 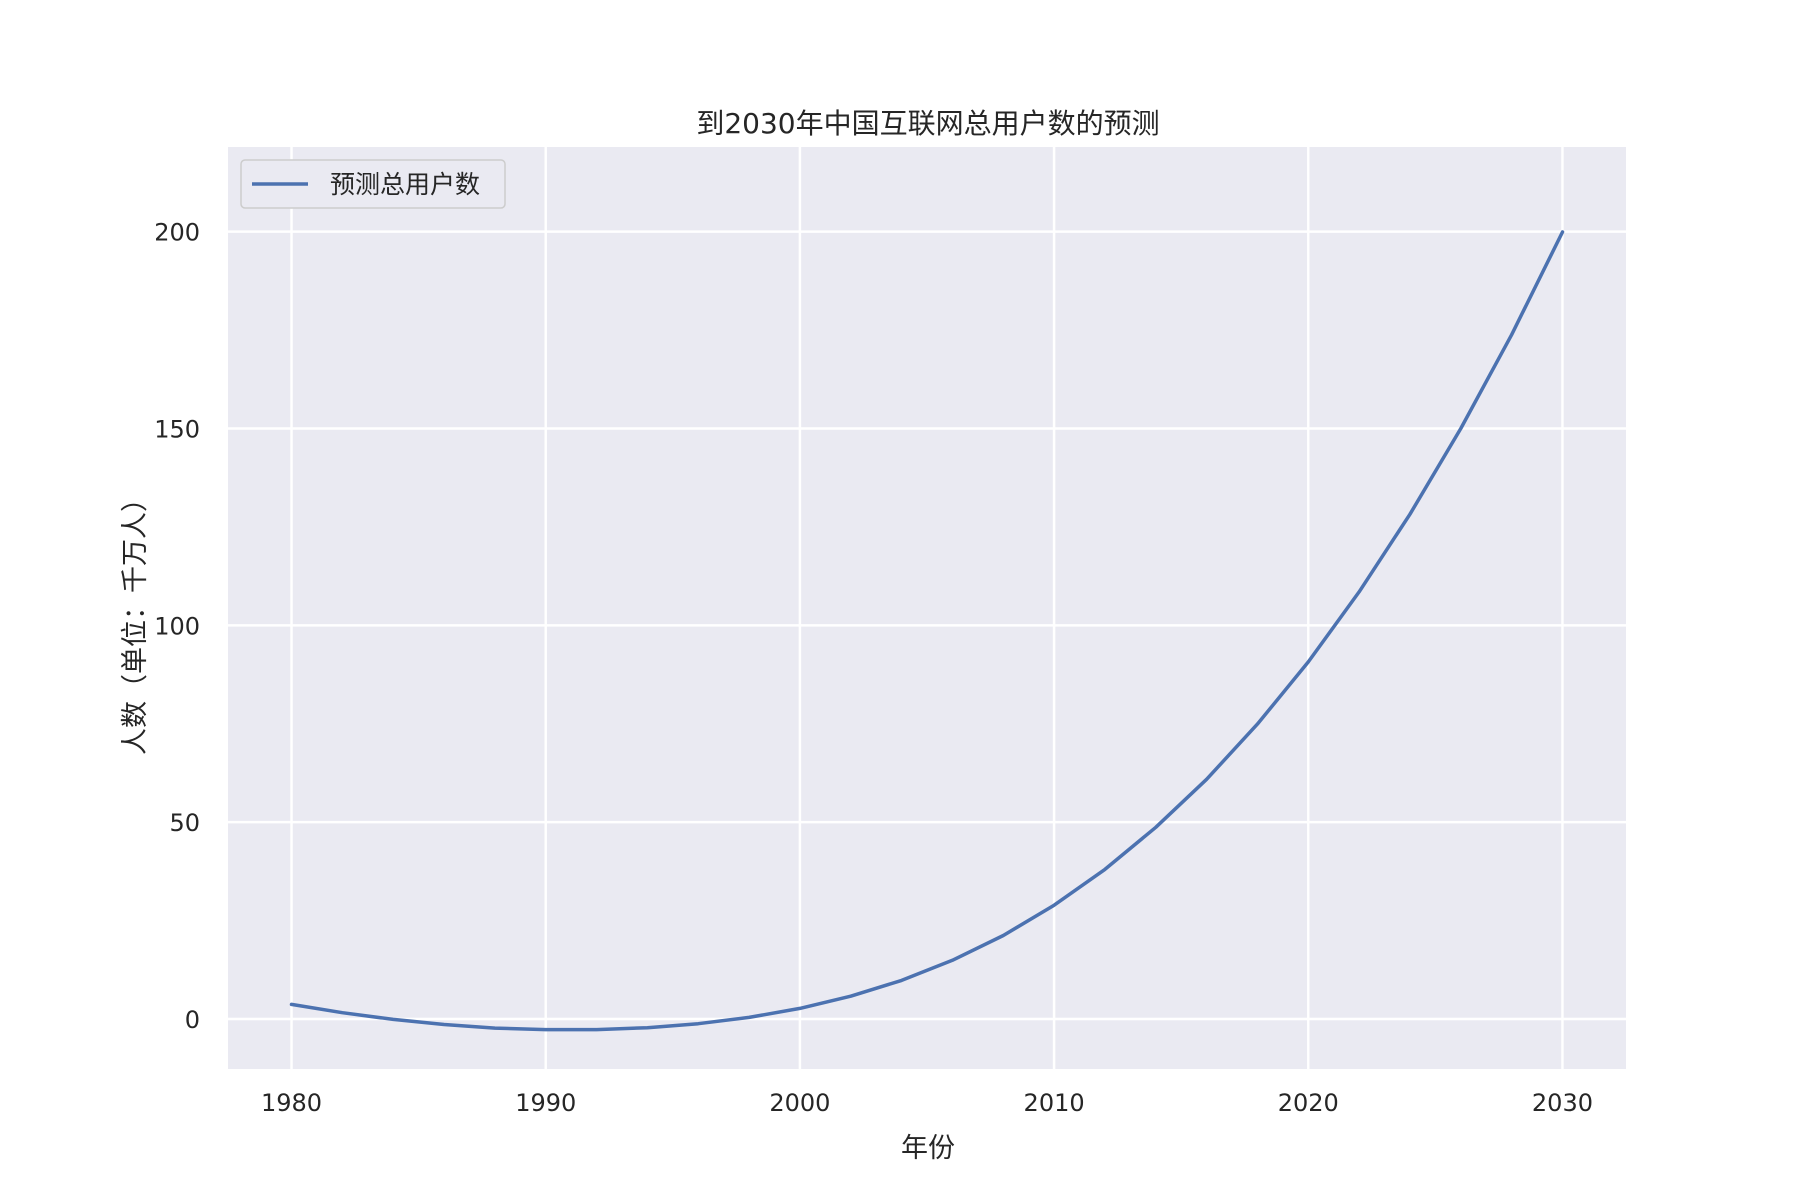 I want to click on x-tick-label: 2000, so click(x=799, y=1103).